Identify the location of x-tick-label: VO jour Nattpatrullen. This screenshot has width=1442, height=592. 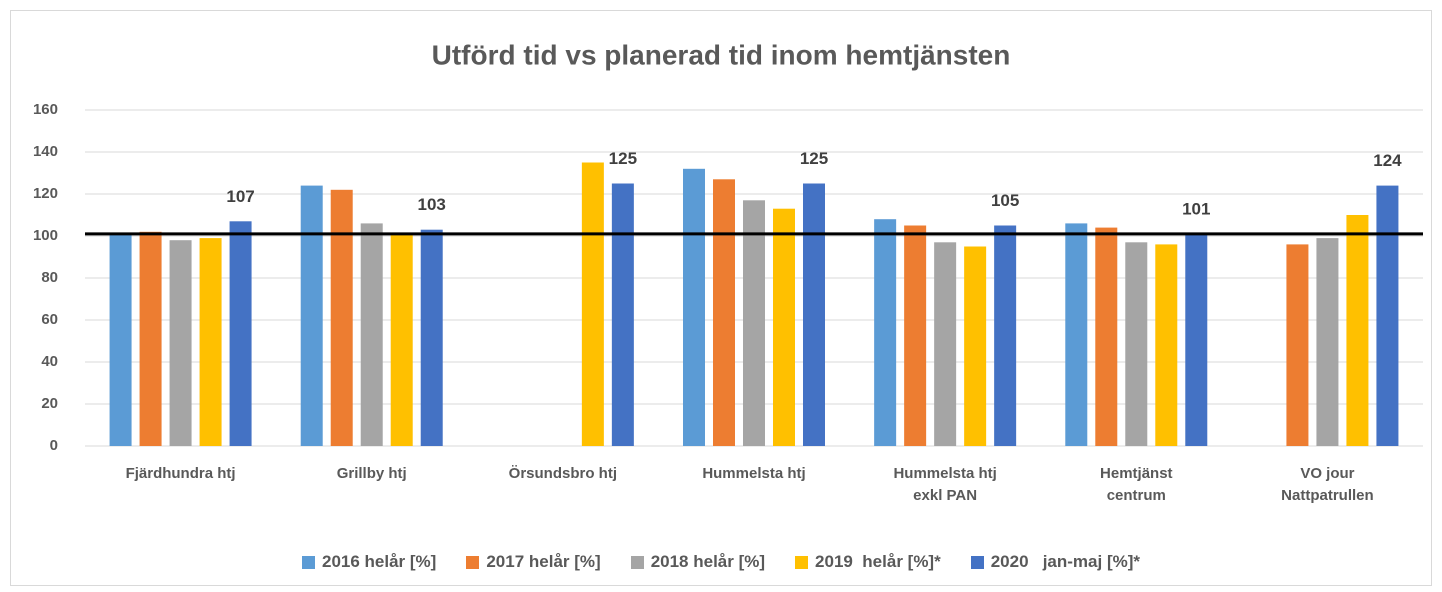
(1327, 484).